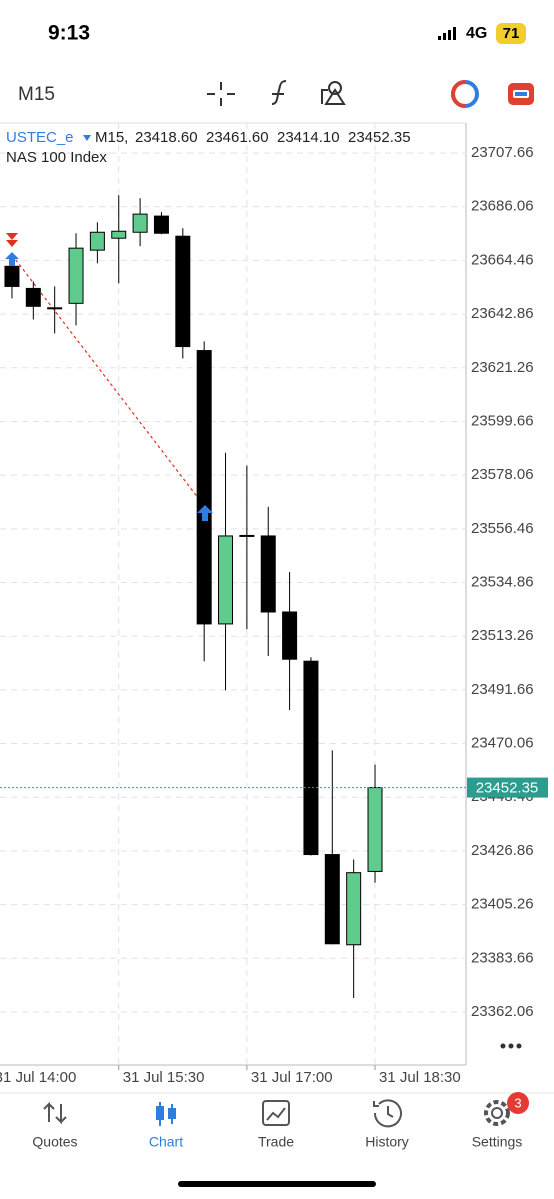  Describe the element at coordinates (237, 137) in the screenshot. I see `ohlc-value: 23461.60` at that location.